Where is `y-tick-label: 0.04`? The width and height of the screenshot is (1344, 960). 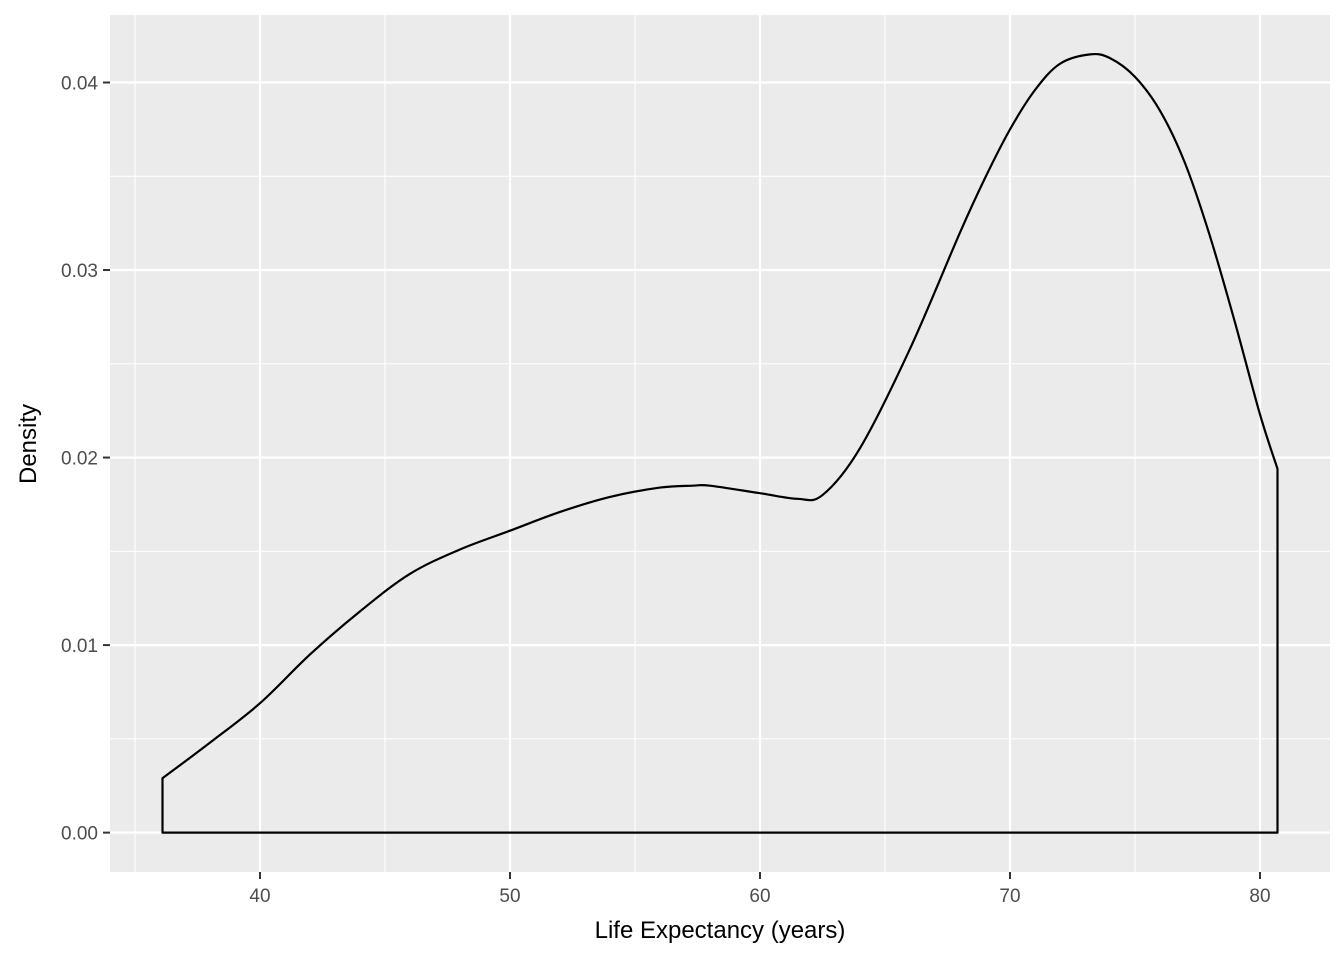
y-tick-label: 0.04 is located at coordinates (79, 84).